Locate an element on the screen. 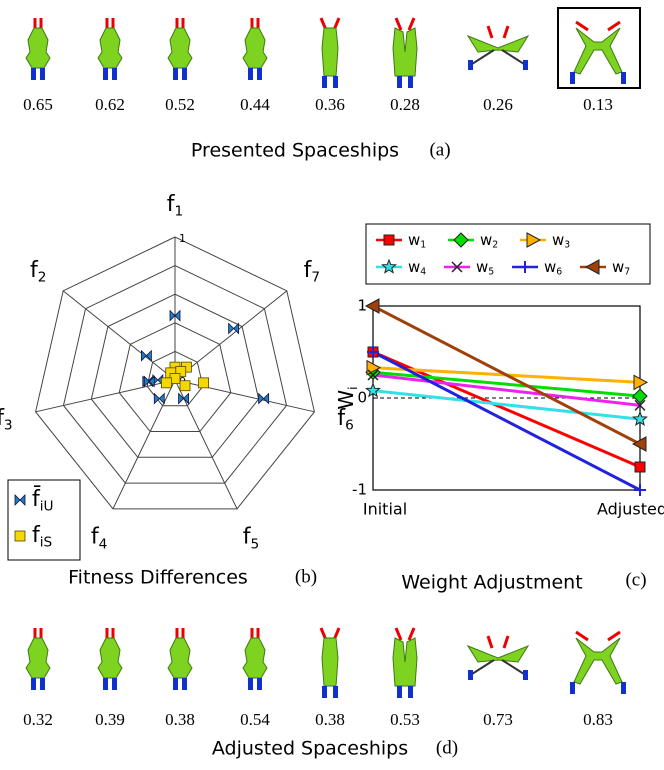 Image resolution: width=664 pixels, height=770 pixels. y-axis-label-sub: i is located at coordinates (352, 387).